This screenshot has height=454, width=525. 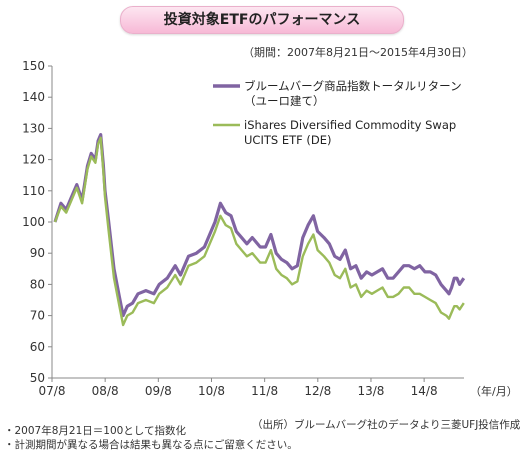 I want to click on legend-label-1a: ブルームバーグ商品指数トータルリターン, so click(x=353, y=86).